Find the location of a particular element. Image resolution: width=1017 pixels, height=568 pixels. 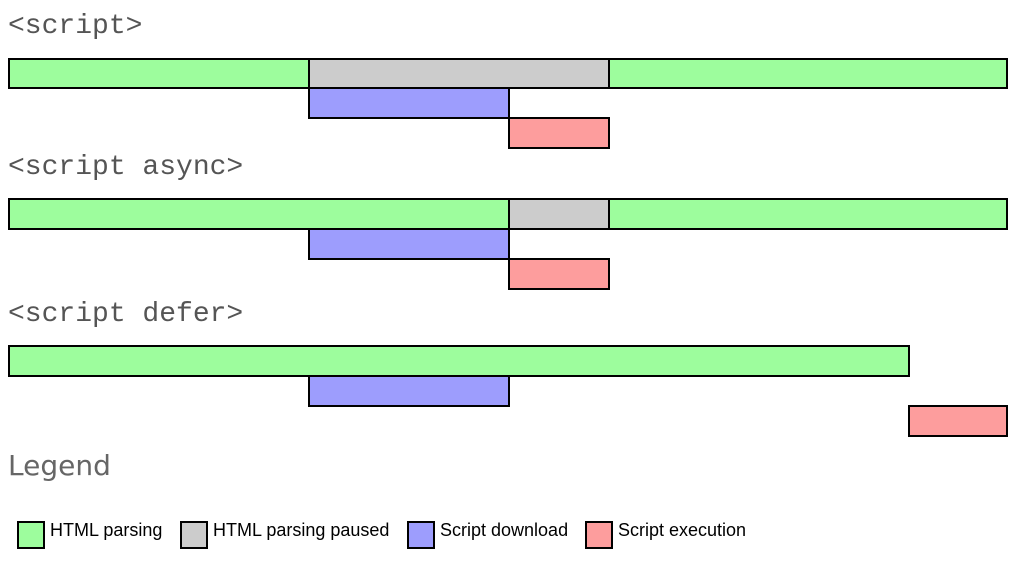

script-download-bar is located at coordinates (409, 103).